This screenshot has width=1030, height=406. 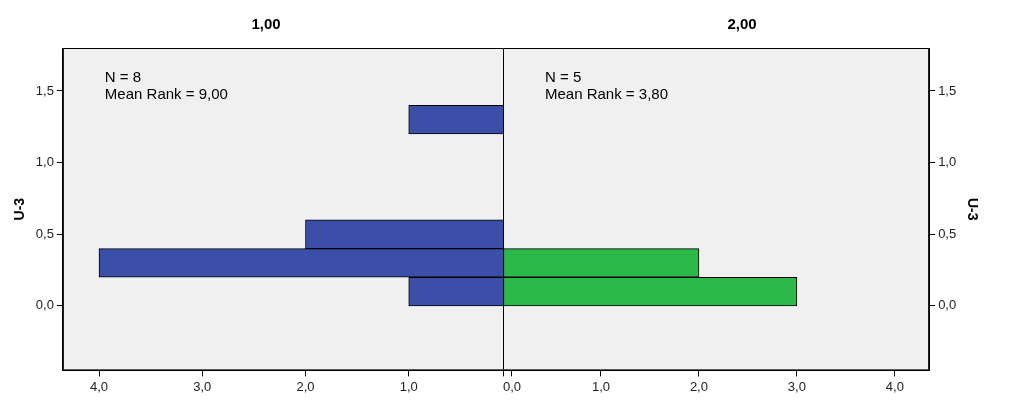 I want to click on chart-title: 1,00, so click(x=266, y=24).